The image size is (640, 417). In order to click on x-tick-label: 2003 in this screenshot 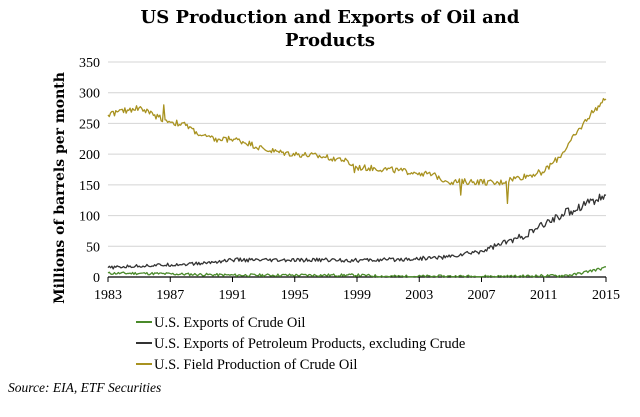, I will do `click(419, 295)`.